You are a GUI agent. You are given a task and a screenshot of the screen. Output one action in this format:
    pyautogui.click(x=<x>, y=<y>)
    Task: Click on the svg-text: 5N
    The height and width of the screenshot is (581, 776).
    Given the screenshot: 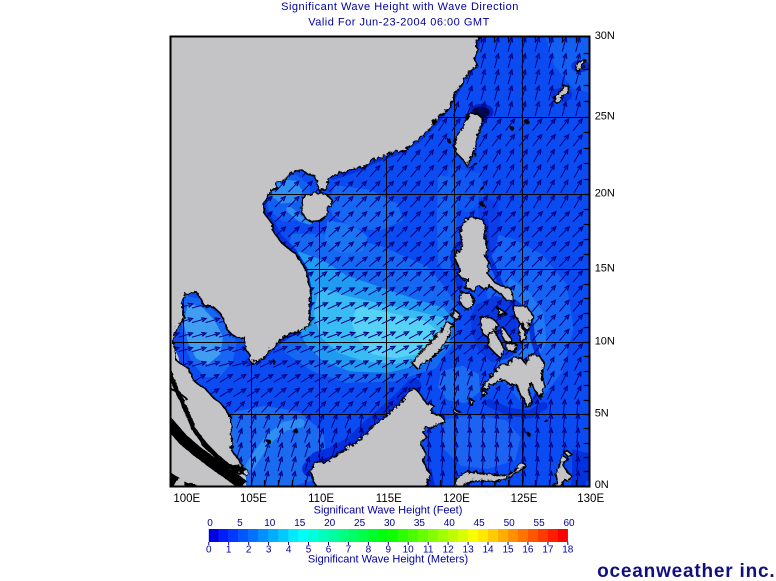 What is the action you would take?
    pyautogui.click(x=602, y=414)
    